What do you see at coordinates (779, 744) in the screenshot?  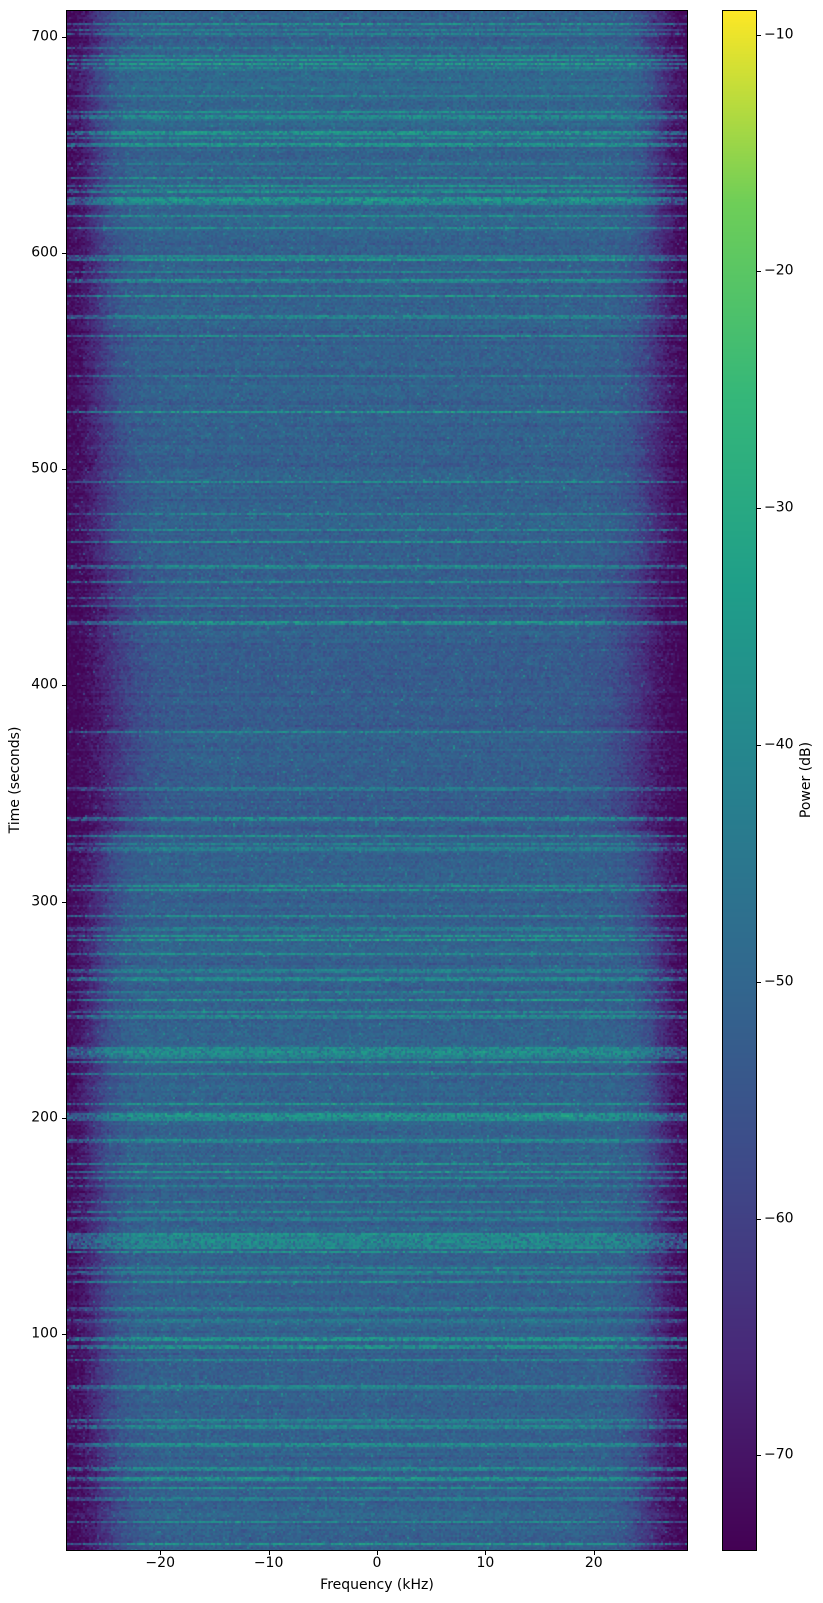 I see `colorbar-tick-label: −40` at bounding box center [779, 744].